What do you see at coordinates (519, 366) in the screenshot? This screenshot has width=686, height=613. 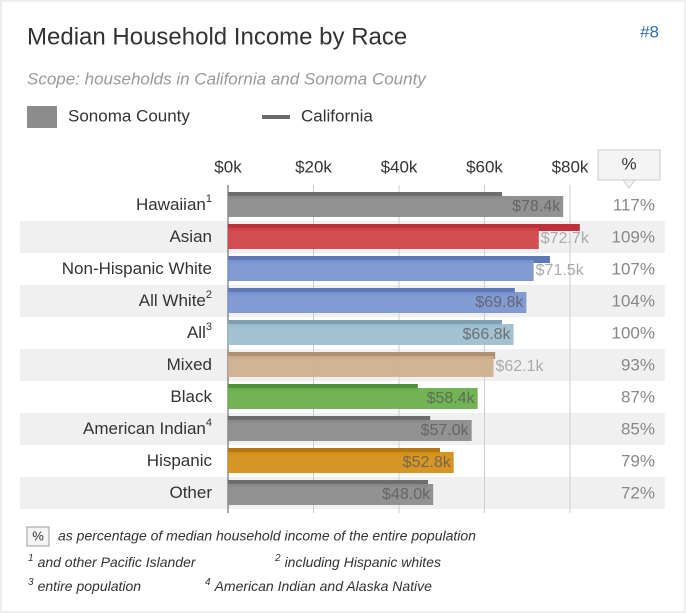 I see `value-label: $62.1k` at bounding box center [519, 366].